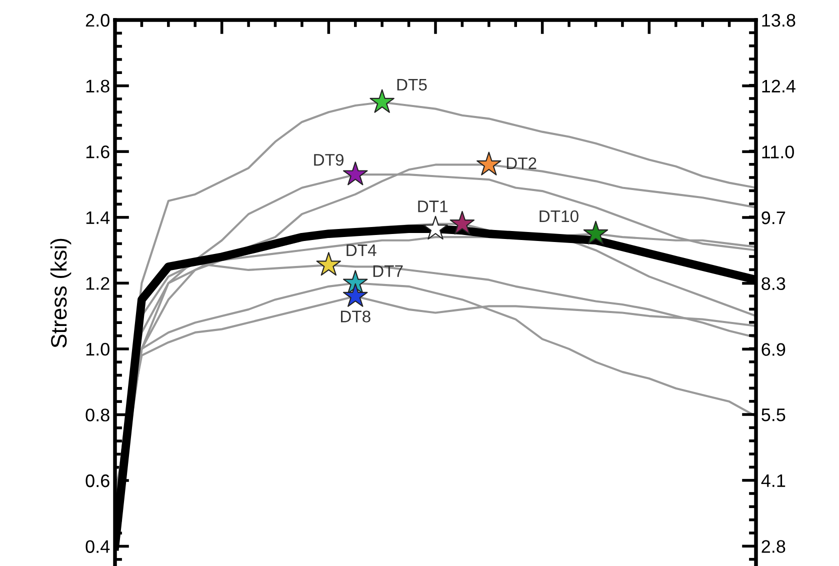  I want to click on y-tick-label: 0.8, so click(98, 415).